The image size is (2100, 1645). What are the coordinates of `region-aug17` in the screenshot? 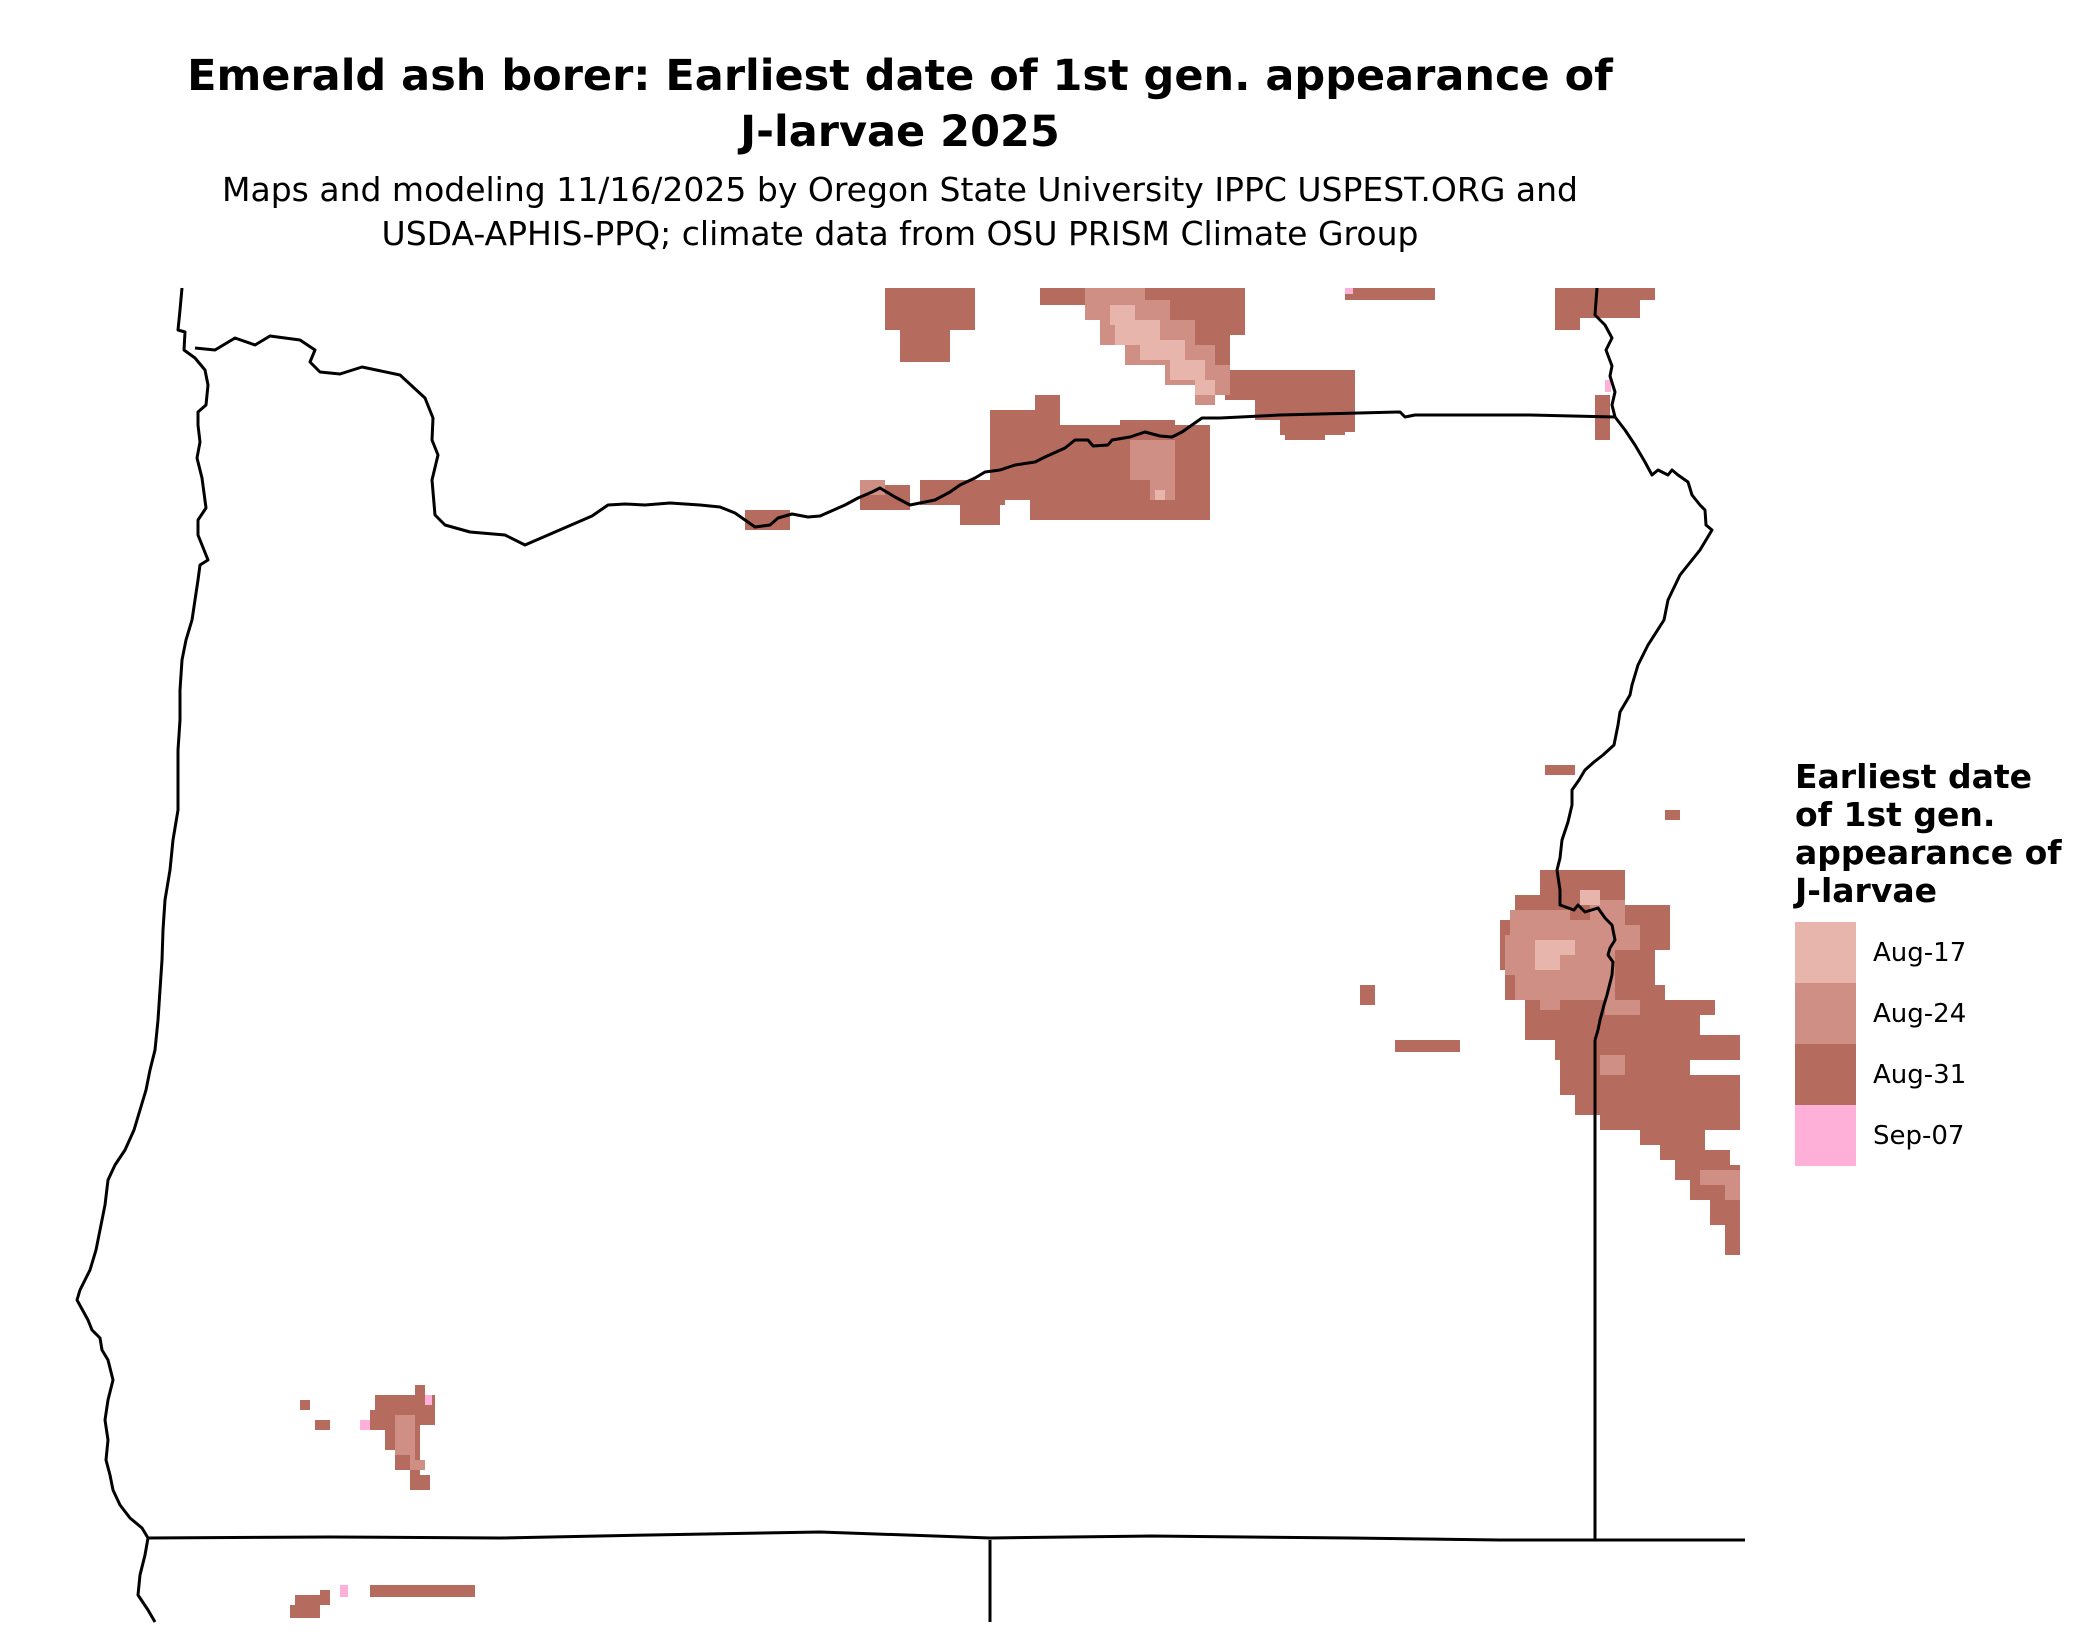 It's located at (1355, 637).